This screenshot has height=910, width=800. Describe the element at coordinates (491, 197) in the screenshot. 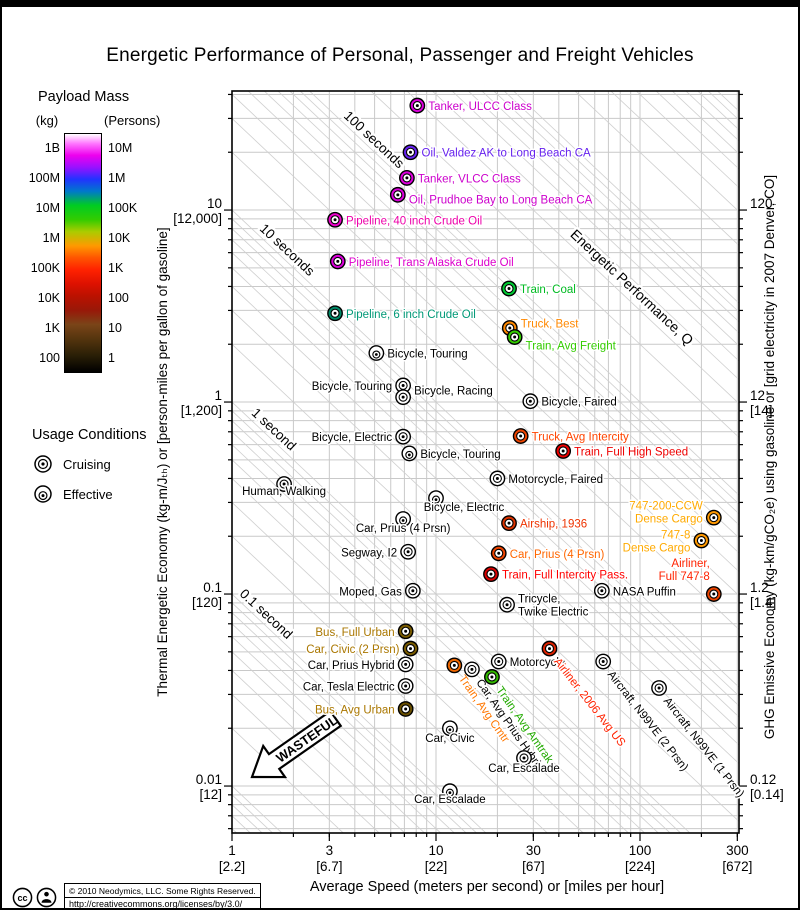

I see `data-point: Oil, Prudhoe Bay to Long Beach CA` at that location.